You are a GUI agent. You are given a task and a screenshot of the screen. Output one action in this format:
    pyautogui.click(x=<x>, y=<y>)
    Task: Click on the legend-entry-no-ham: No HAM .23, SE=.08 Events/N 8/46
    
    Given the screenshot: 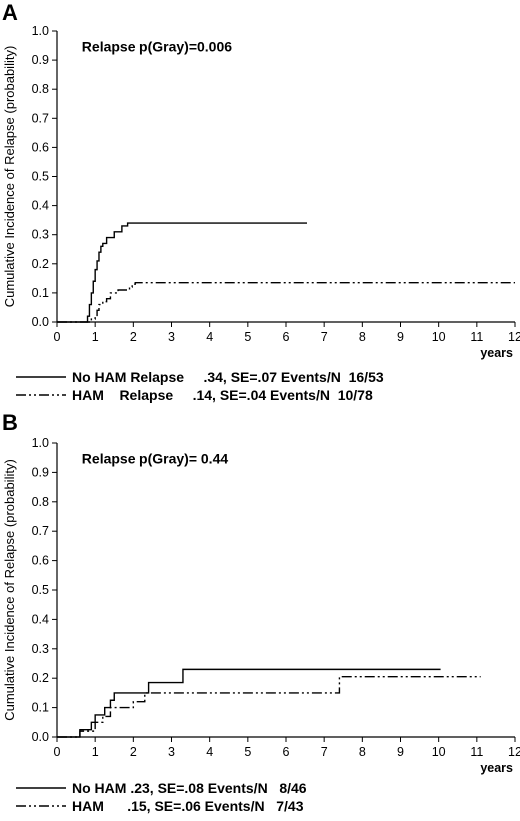 What is the action you would take?
    pyautogui.click(x=266, y=788)
    